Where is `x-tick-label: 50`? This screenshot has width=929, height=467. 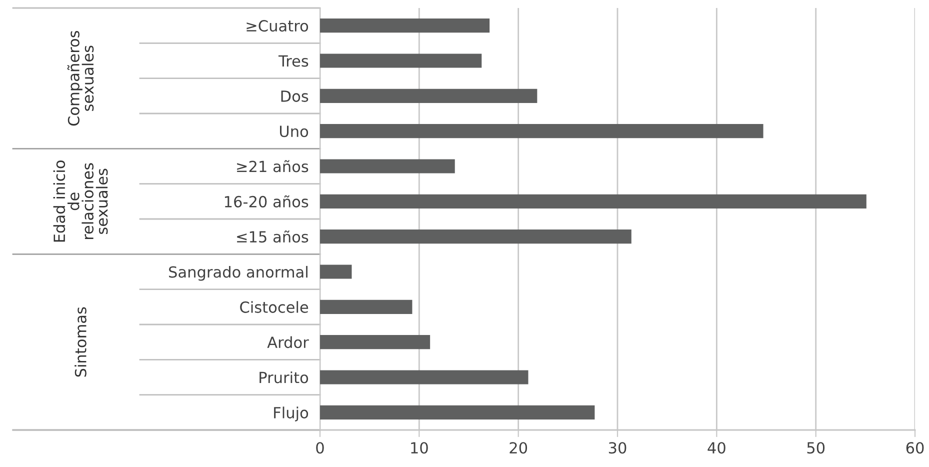 x-tick-label: 50 is located at coordinates (816, 448).